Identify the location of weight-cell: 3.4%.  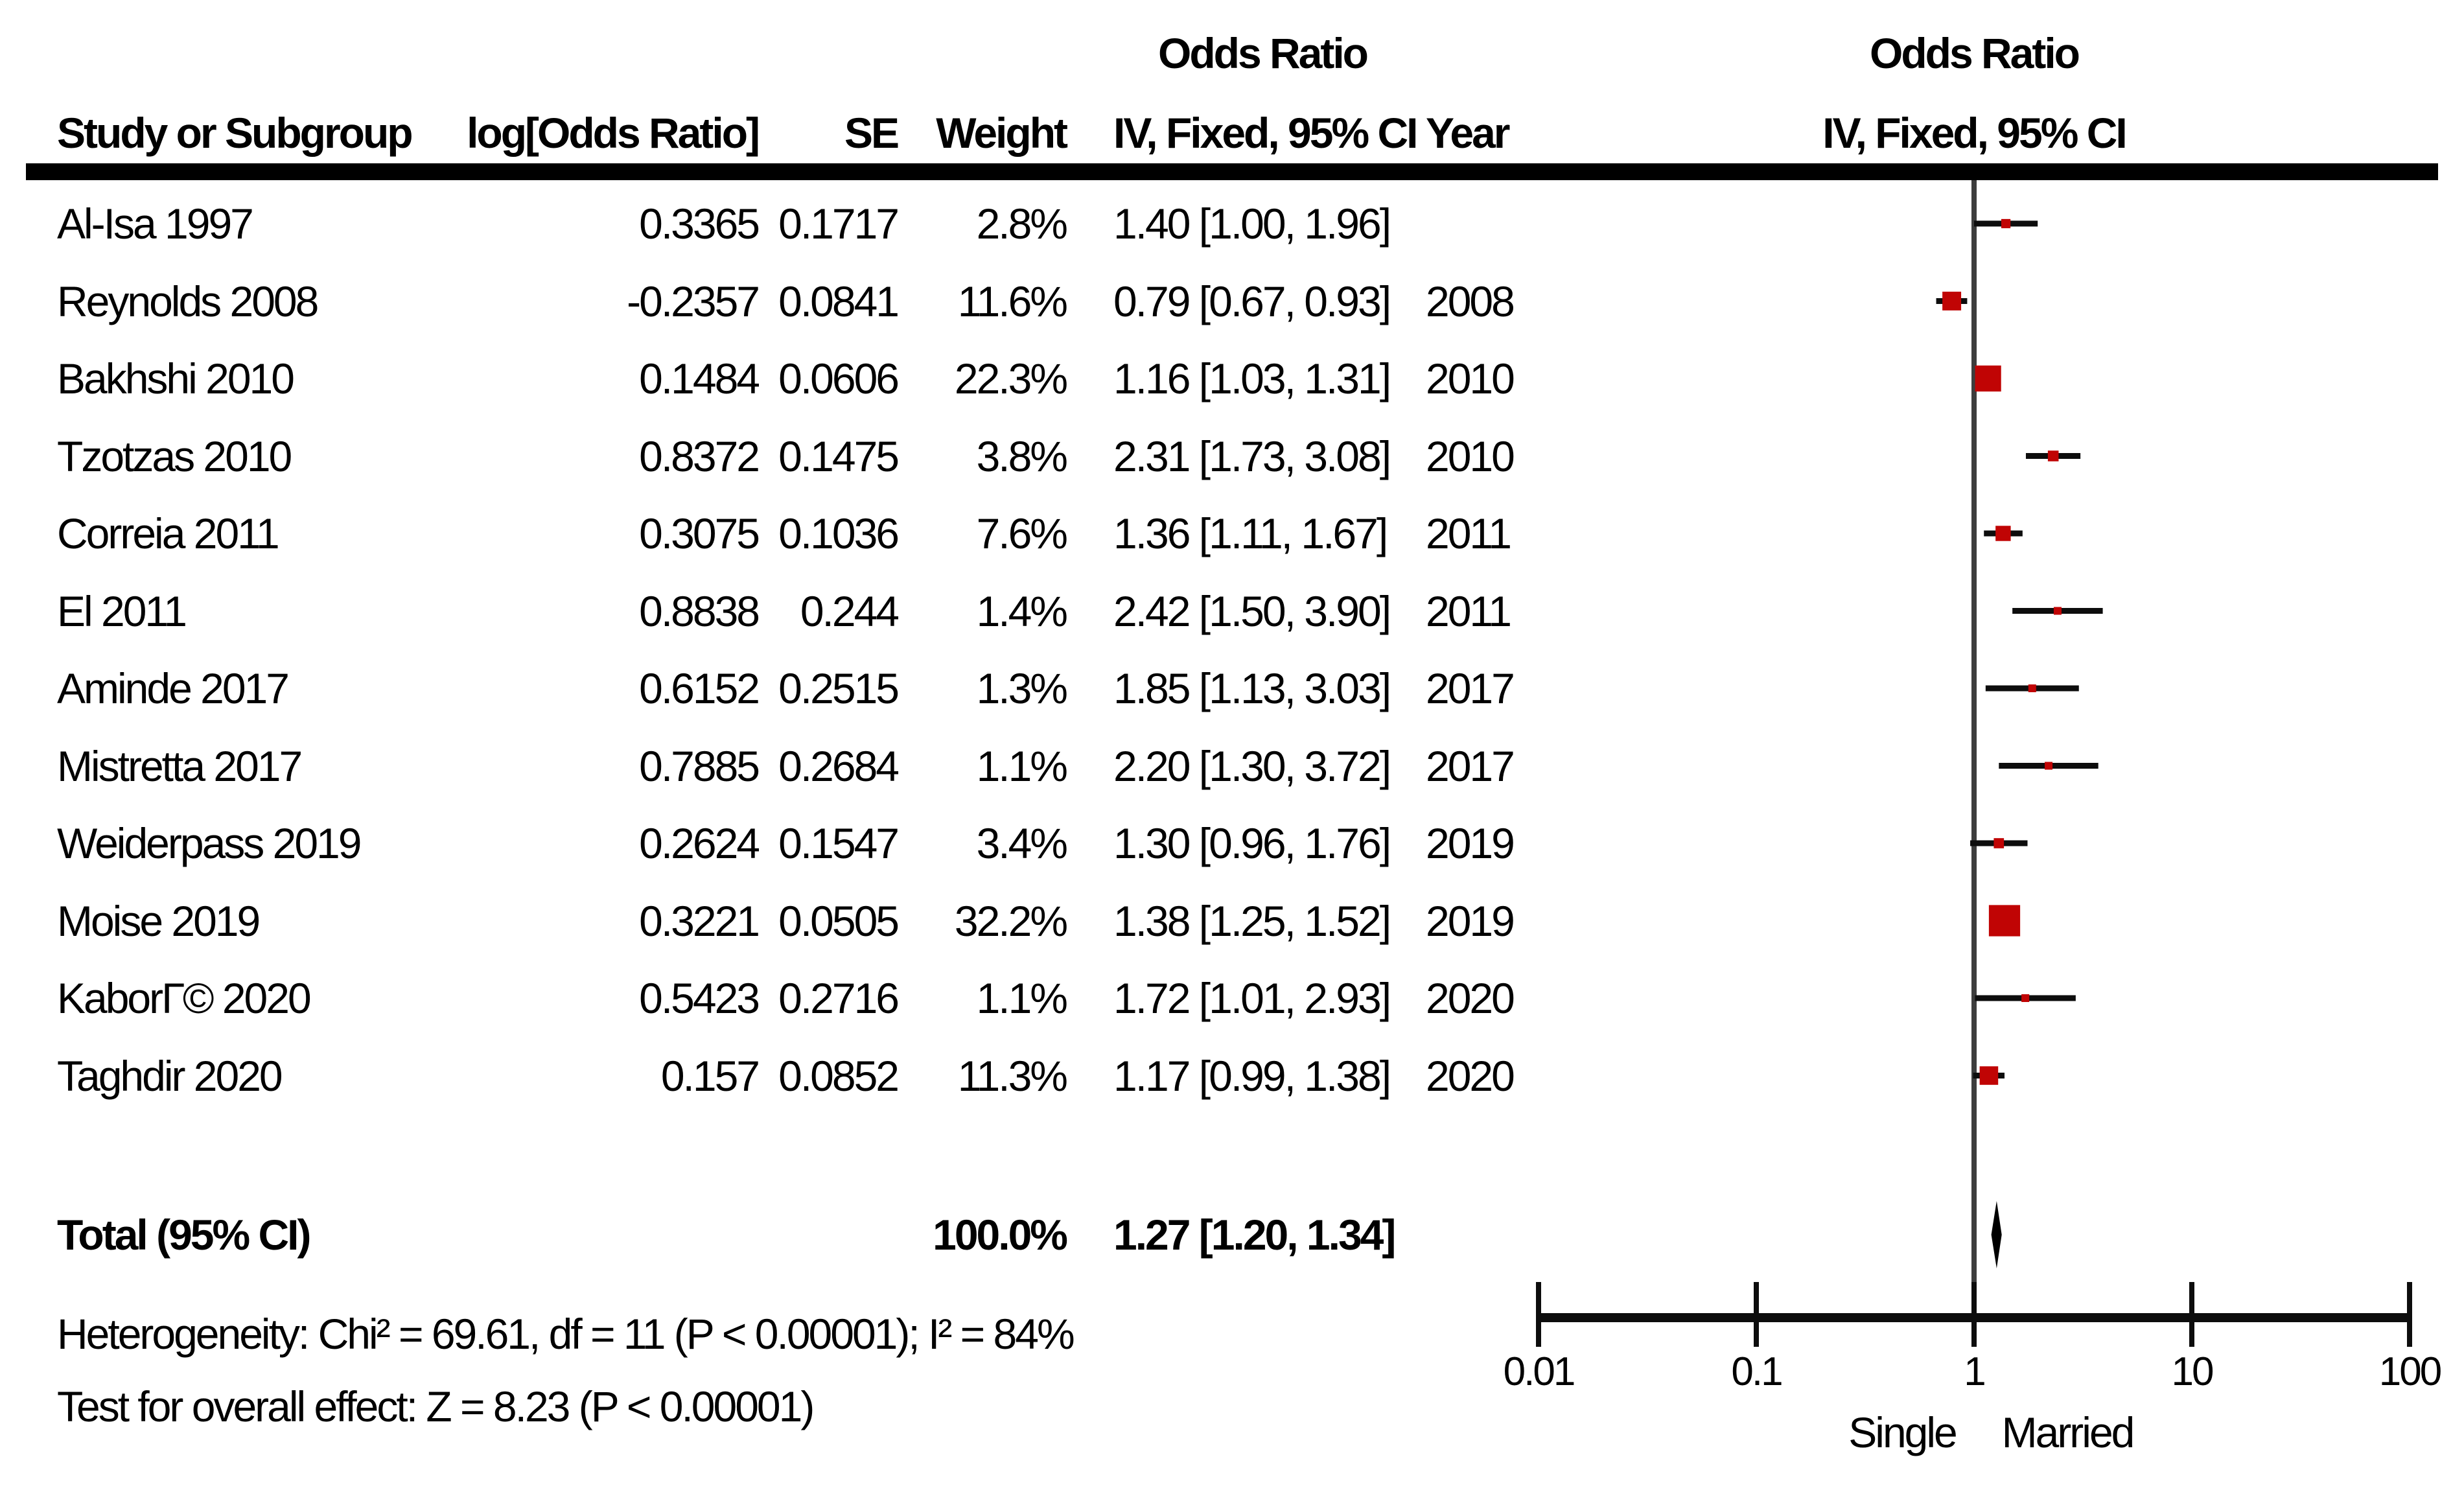
(1022, 843).